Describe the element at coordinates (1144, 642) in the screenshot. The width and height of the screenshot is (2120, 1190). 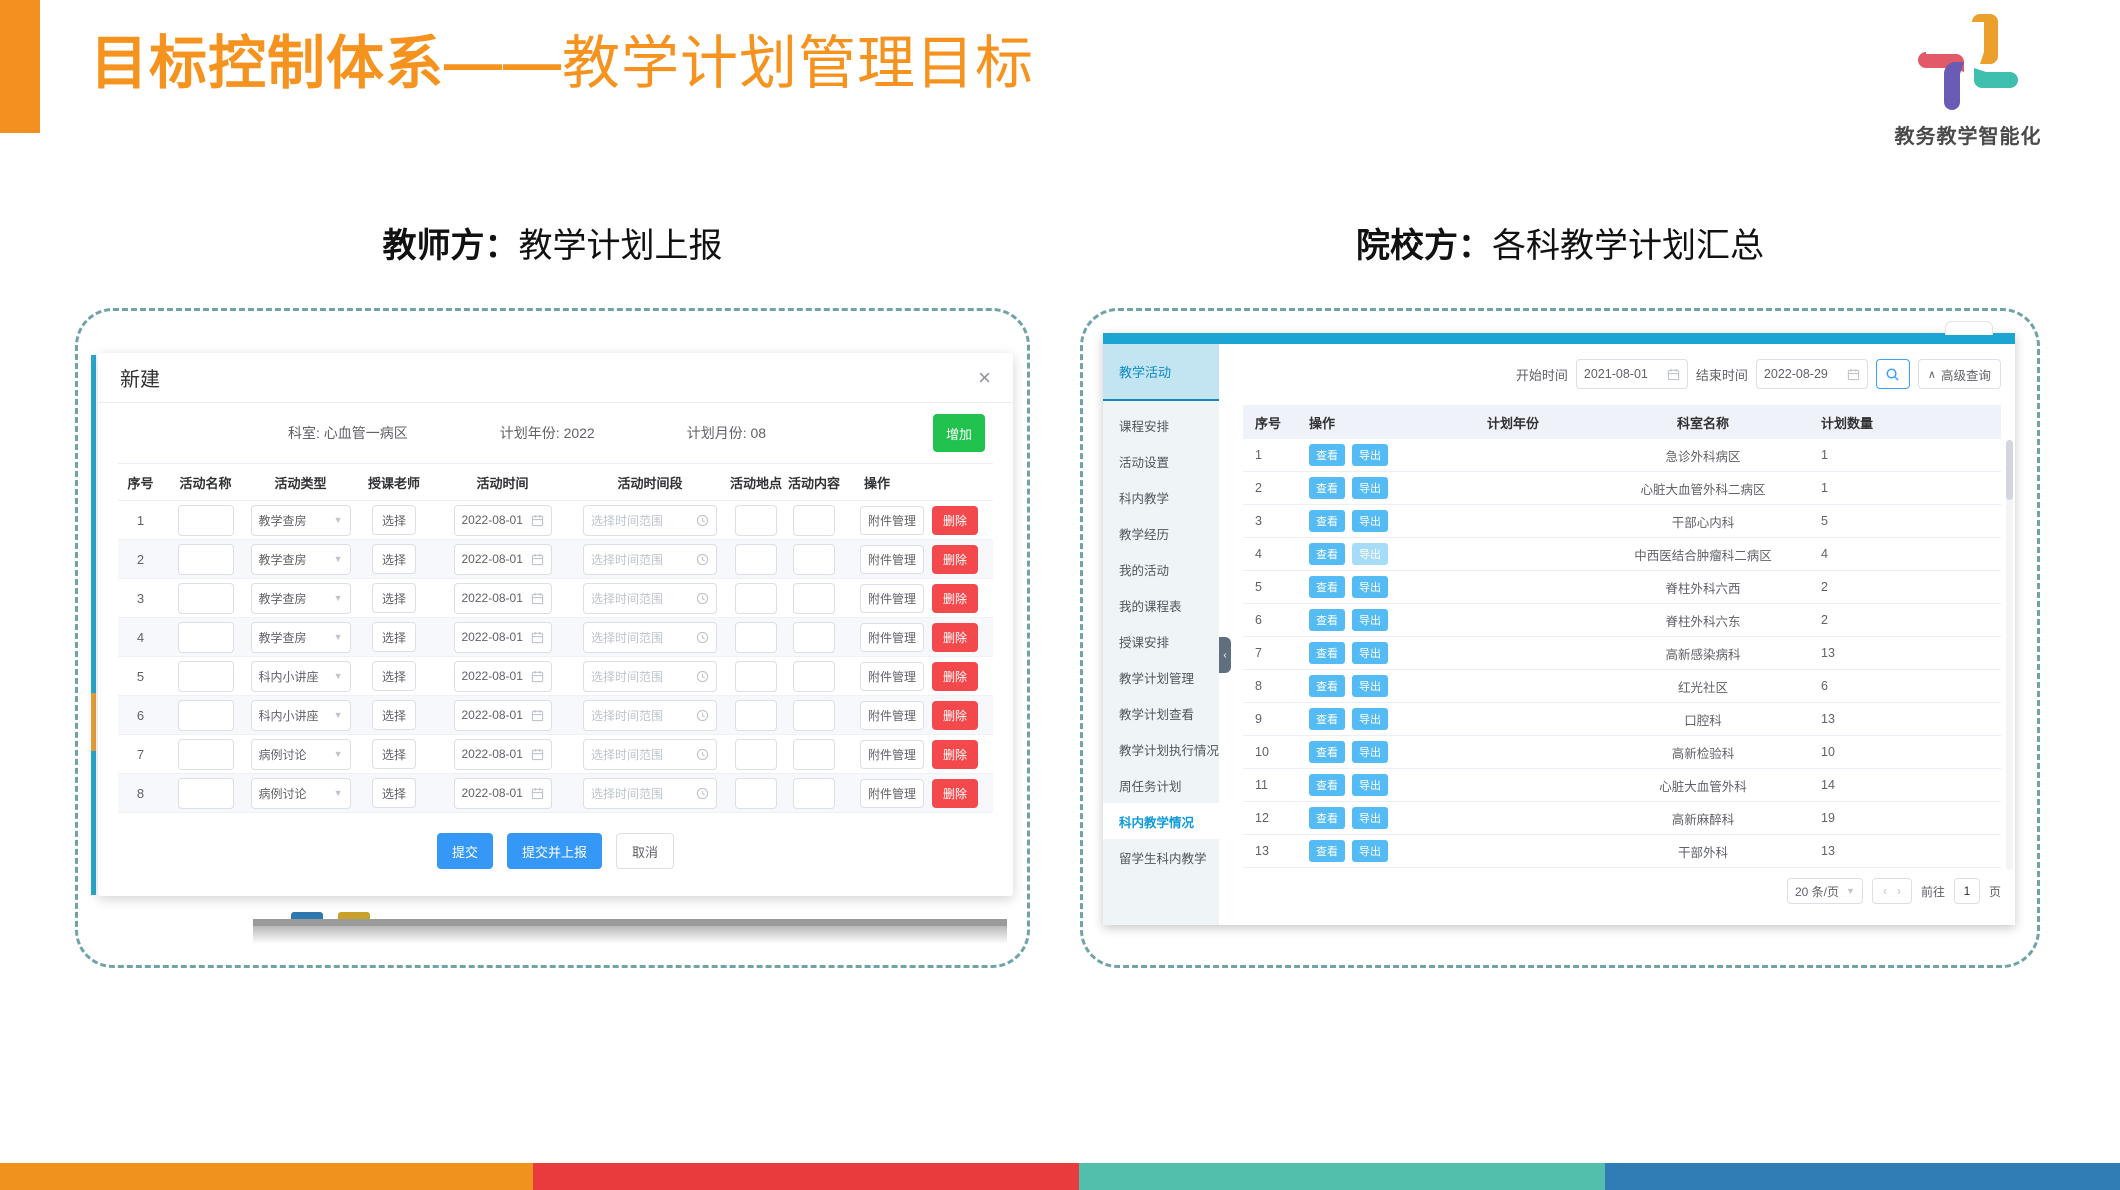
I see `sidebar-item: 授课安排` at that location.